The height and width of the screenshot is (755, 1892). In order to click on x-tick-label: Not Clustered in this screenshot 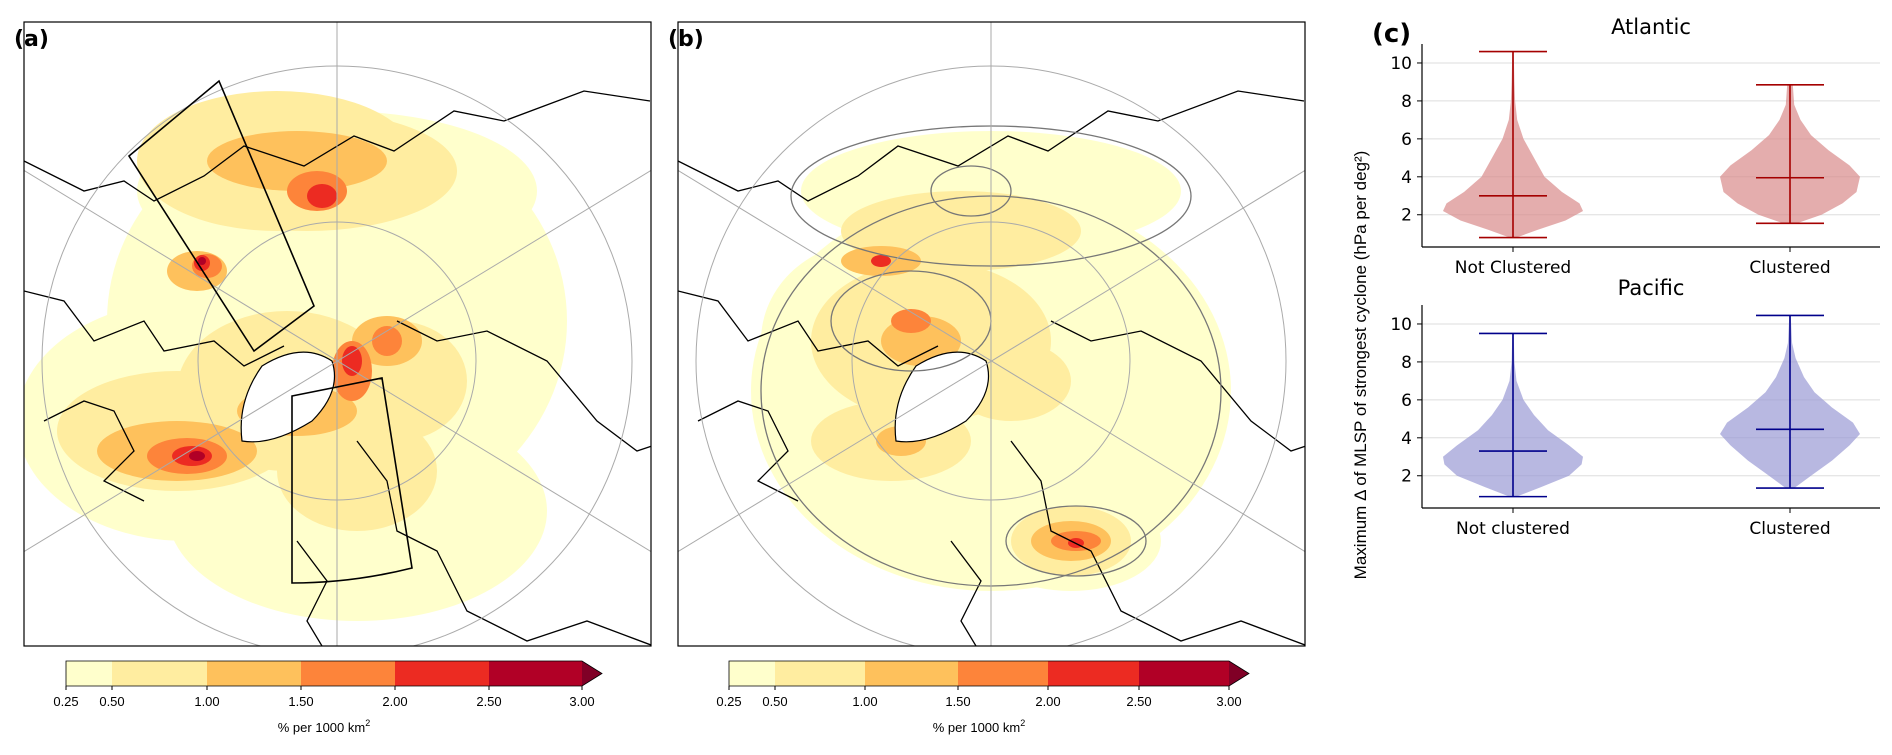, I will do `click(1513, 268)`.